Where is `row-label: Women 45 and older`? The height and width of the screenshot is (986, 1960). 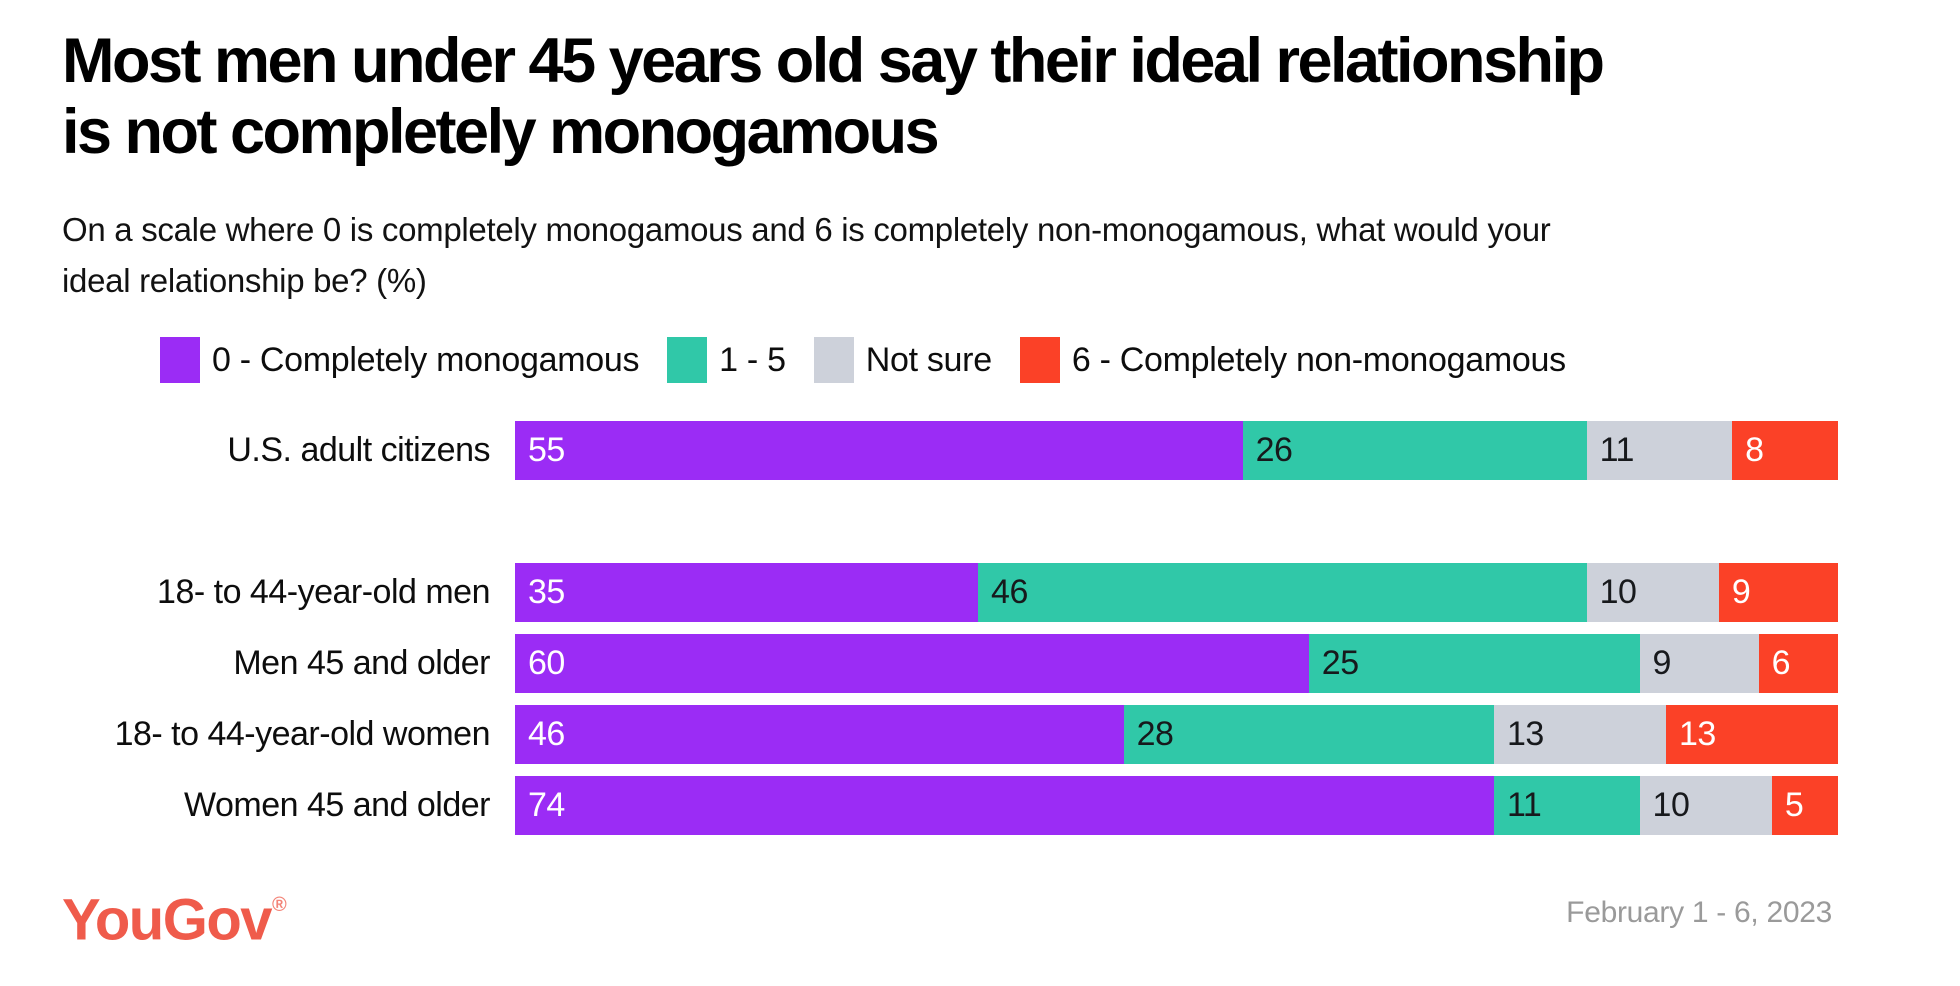 row-label: Women 45 and older is located at coordinates (337, 805).